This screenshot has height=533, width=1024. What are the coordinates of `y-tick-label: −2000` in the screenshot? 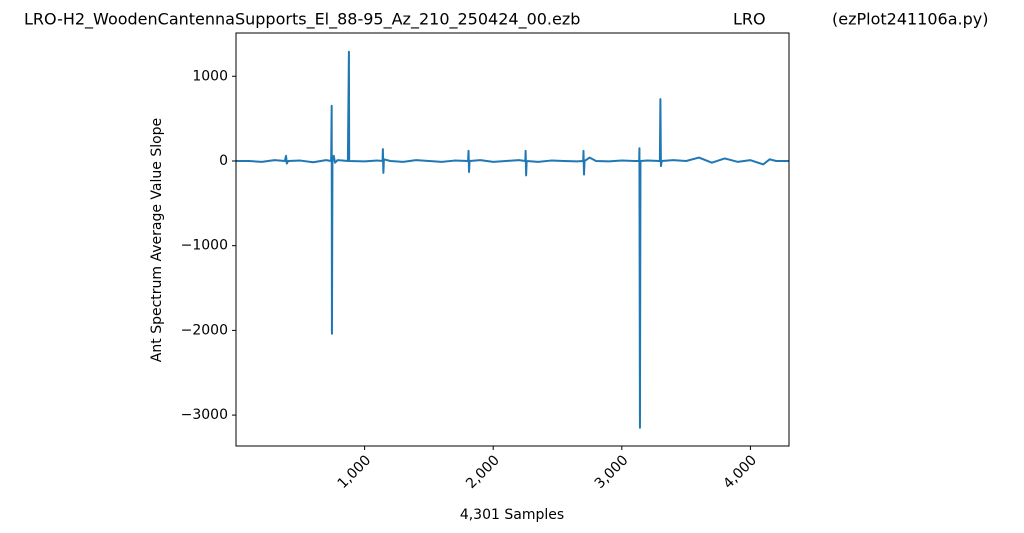 It's located at (204, 330).